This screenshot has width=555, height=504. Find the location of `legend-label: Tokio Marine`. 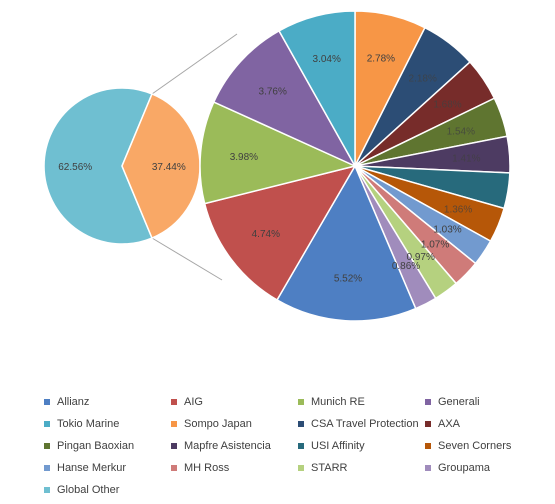

legend-label: Tokio Marine is located at coordinates (88, 423).